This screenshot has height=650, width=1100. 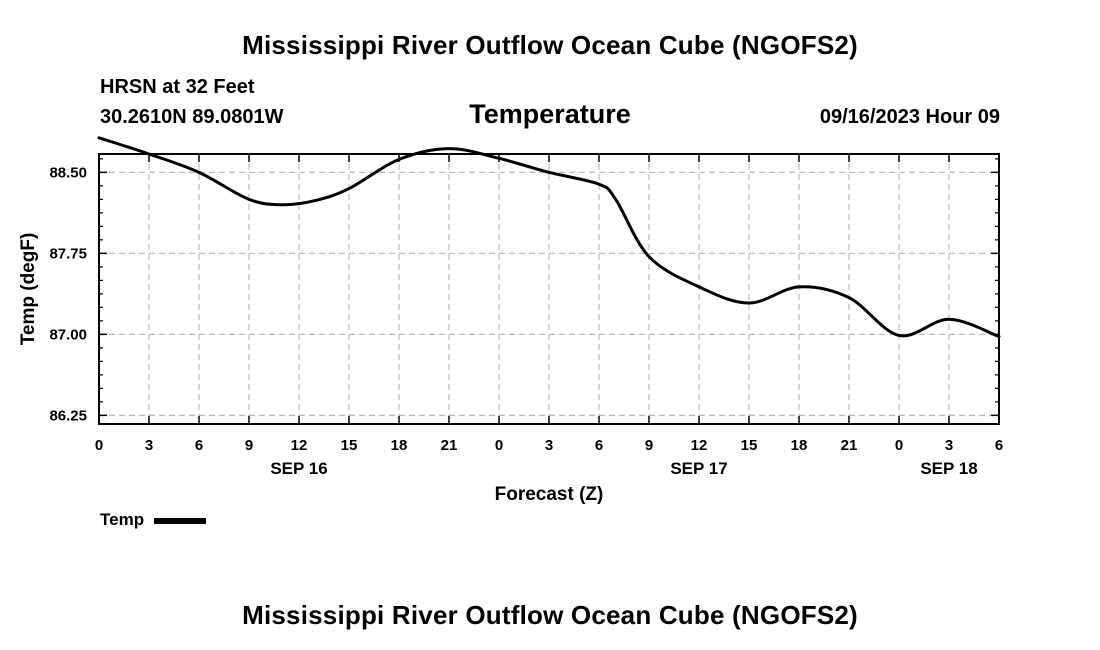 What do you see at coordinates (948, 468) in the screenshot?
I see `x-date-label: SEP 18` at bounding box center [948, 468].